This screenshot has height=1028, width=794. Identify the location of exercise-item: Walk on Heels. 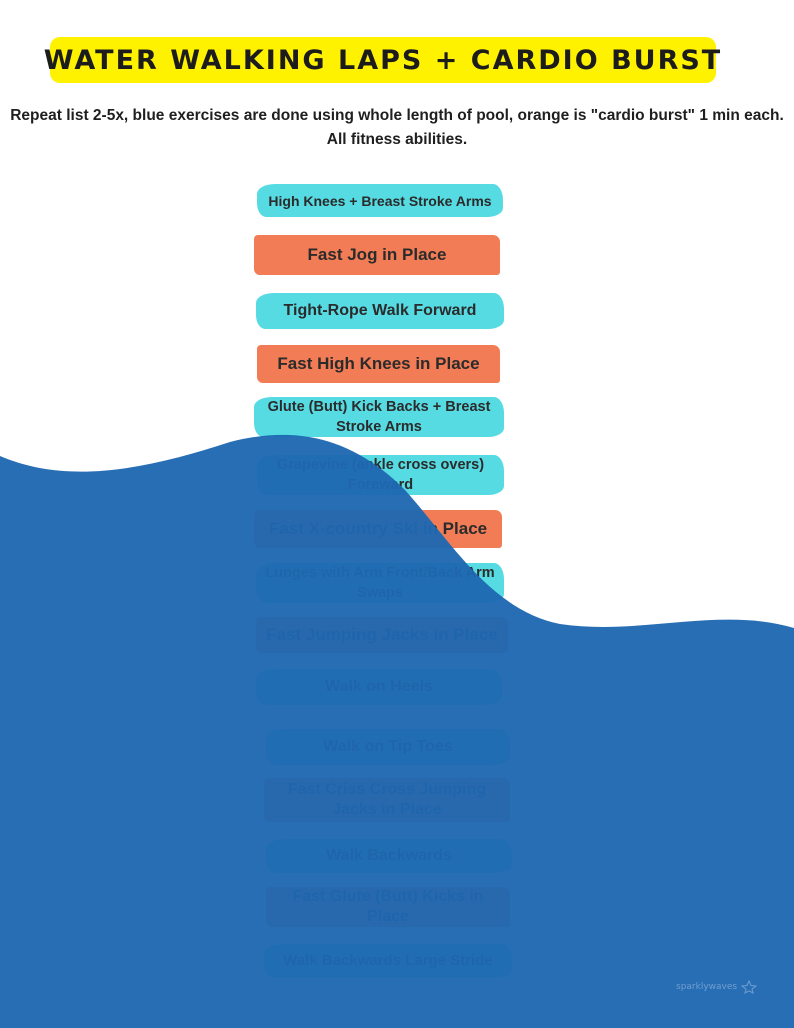
(379, 687).